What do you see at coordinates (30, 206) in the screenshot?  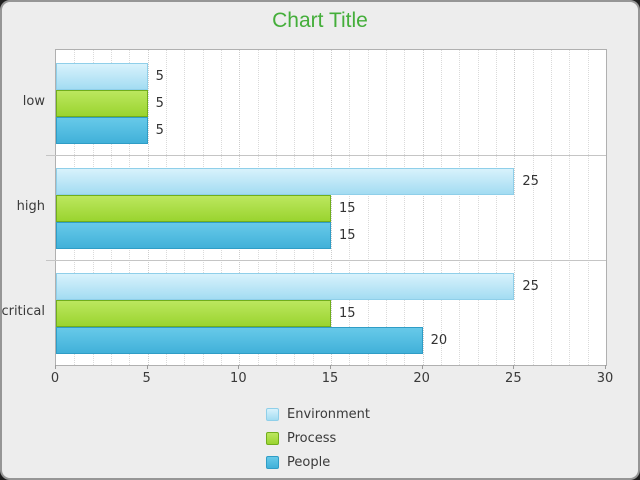 I see `category-label-high: high` at bounding box center [30, 206].